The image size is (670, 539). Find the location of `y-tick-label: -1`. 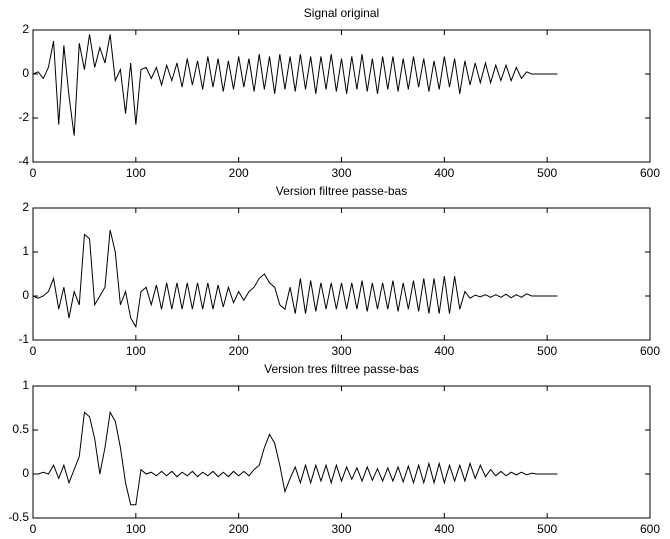

y-tick-label: -1 is located at coordinates (23, 339).